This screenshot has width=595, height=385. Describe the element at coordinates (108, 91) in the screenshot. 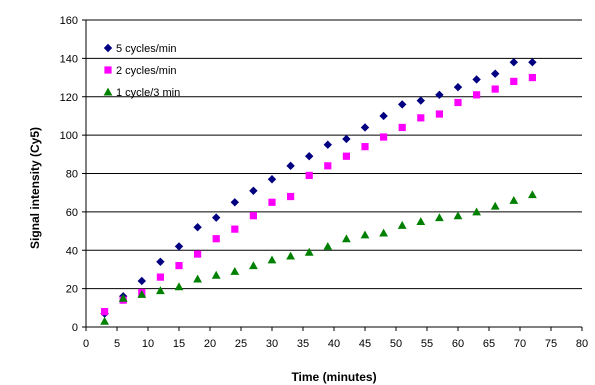

I see `legend-marker-triangle` at that location.